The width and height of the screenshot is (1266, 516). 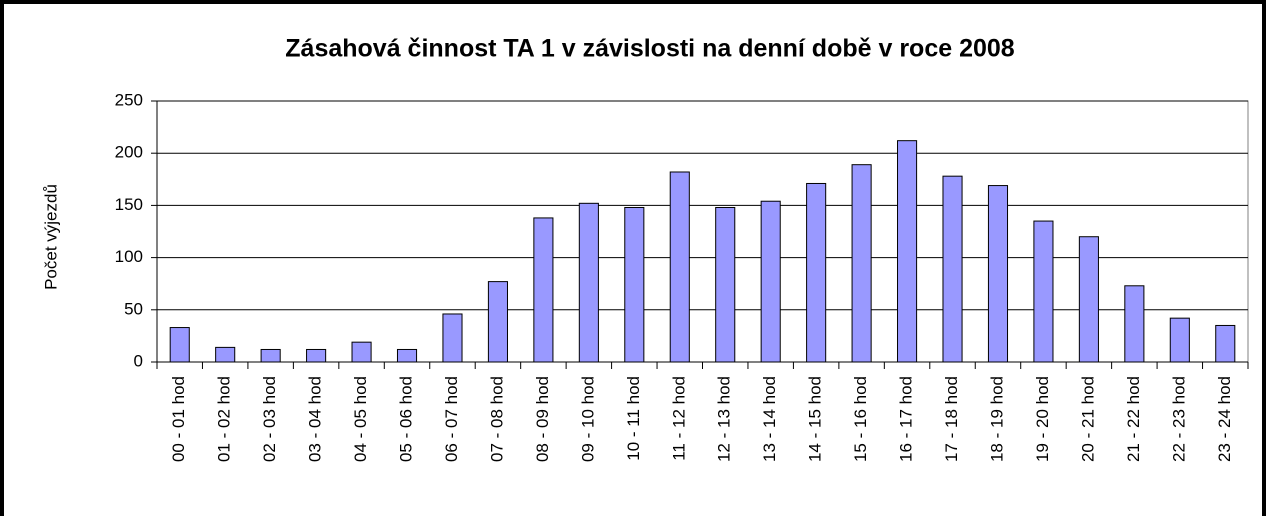 I want to click on x-tick-label: 03 - 04 hod, so click(x=315, y=419).